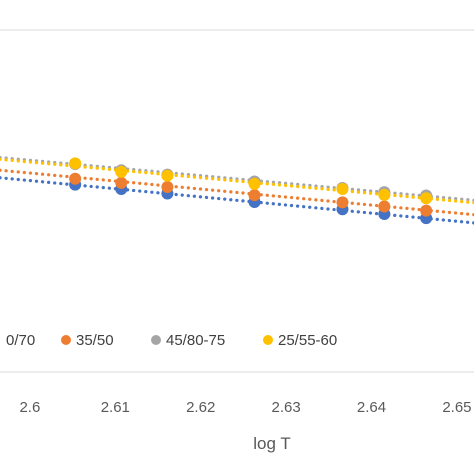 The height and width of the screenshot is (474, 474). Describe the element at coordinates (272, 443) in the screenshot. I see `x-axis-title: log T` at that location.